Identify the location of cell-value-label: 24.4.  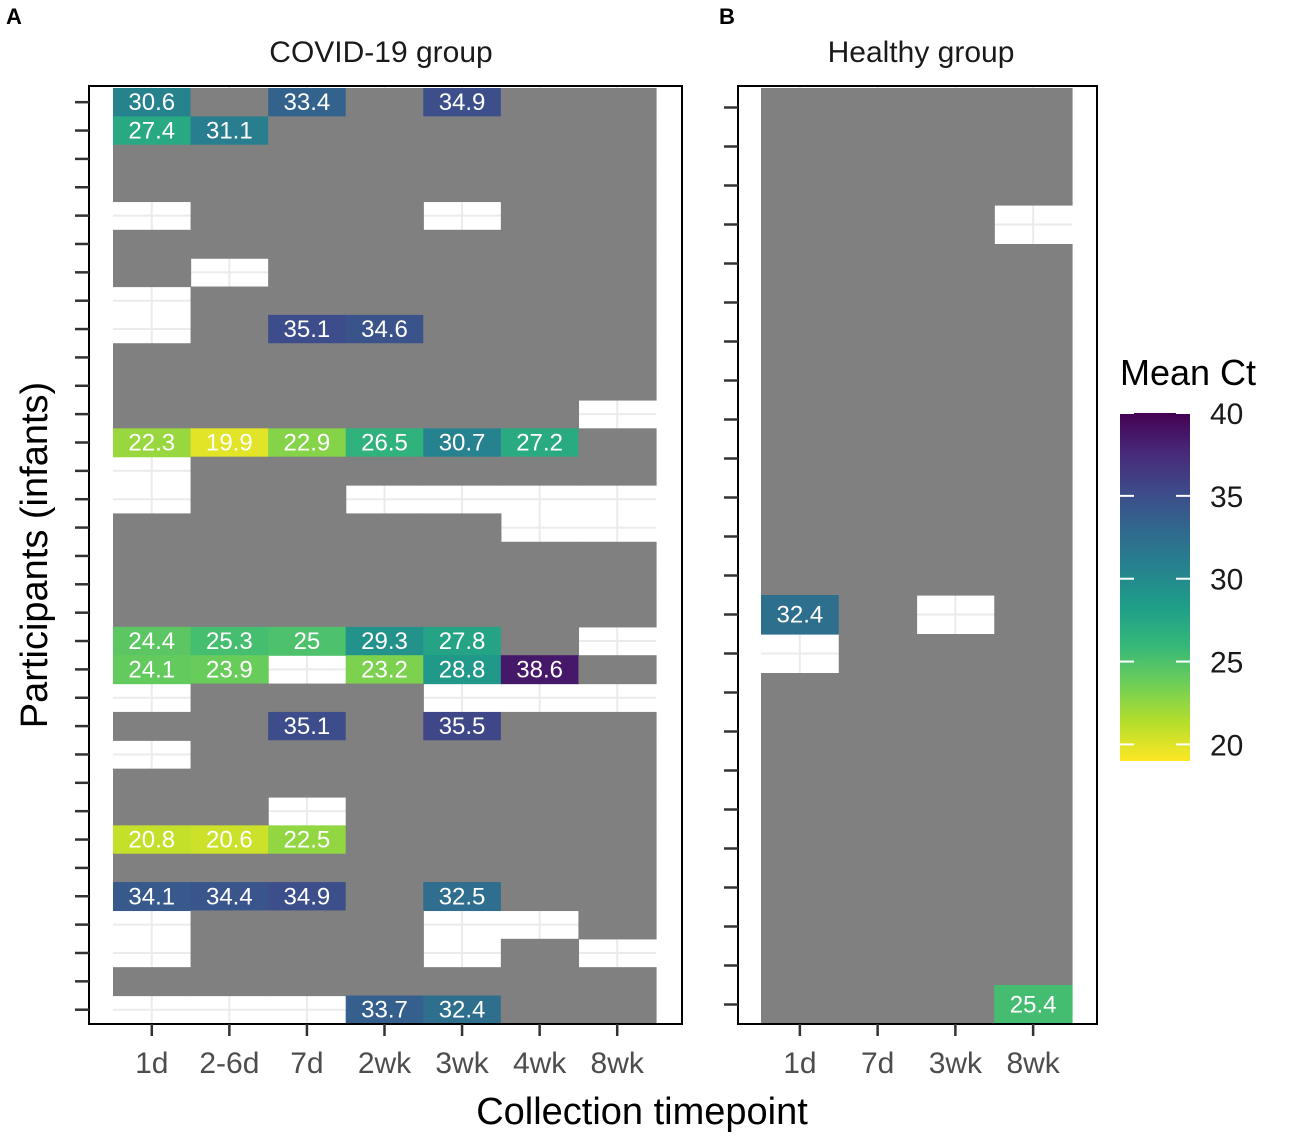
(151, 641).